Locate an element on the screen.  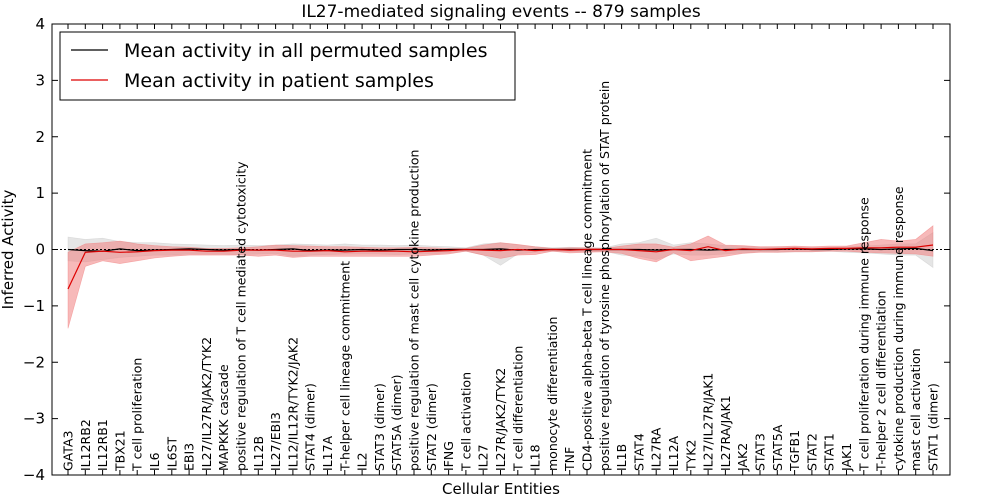
category-label: mast cell activation is located at coordinates (915, 409).